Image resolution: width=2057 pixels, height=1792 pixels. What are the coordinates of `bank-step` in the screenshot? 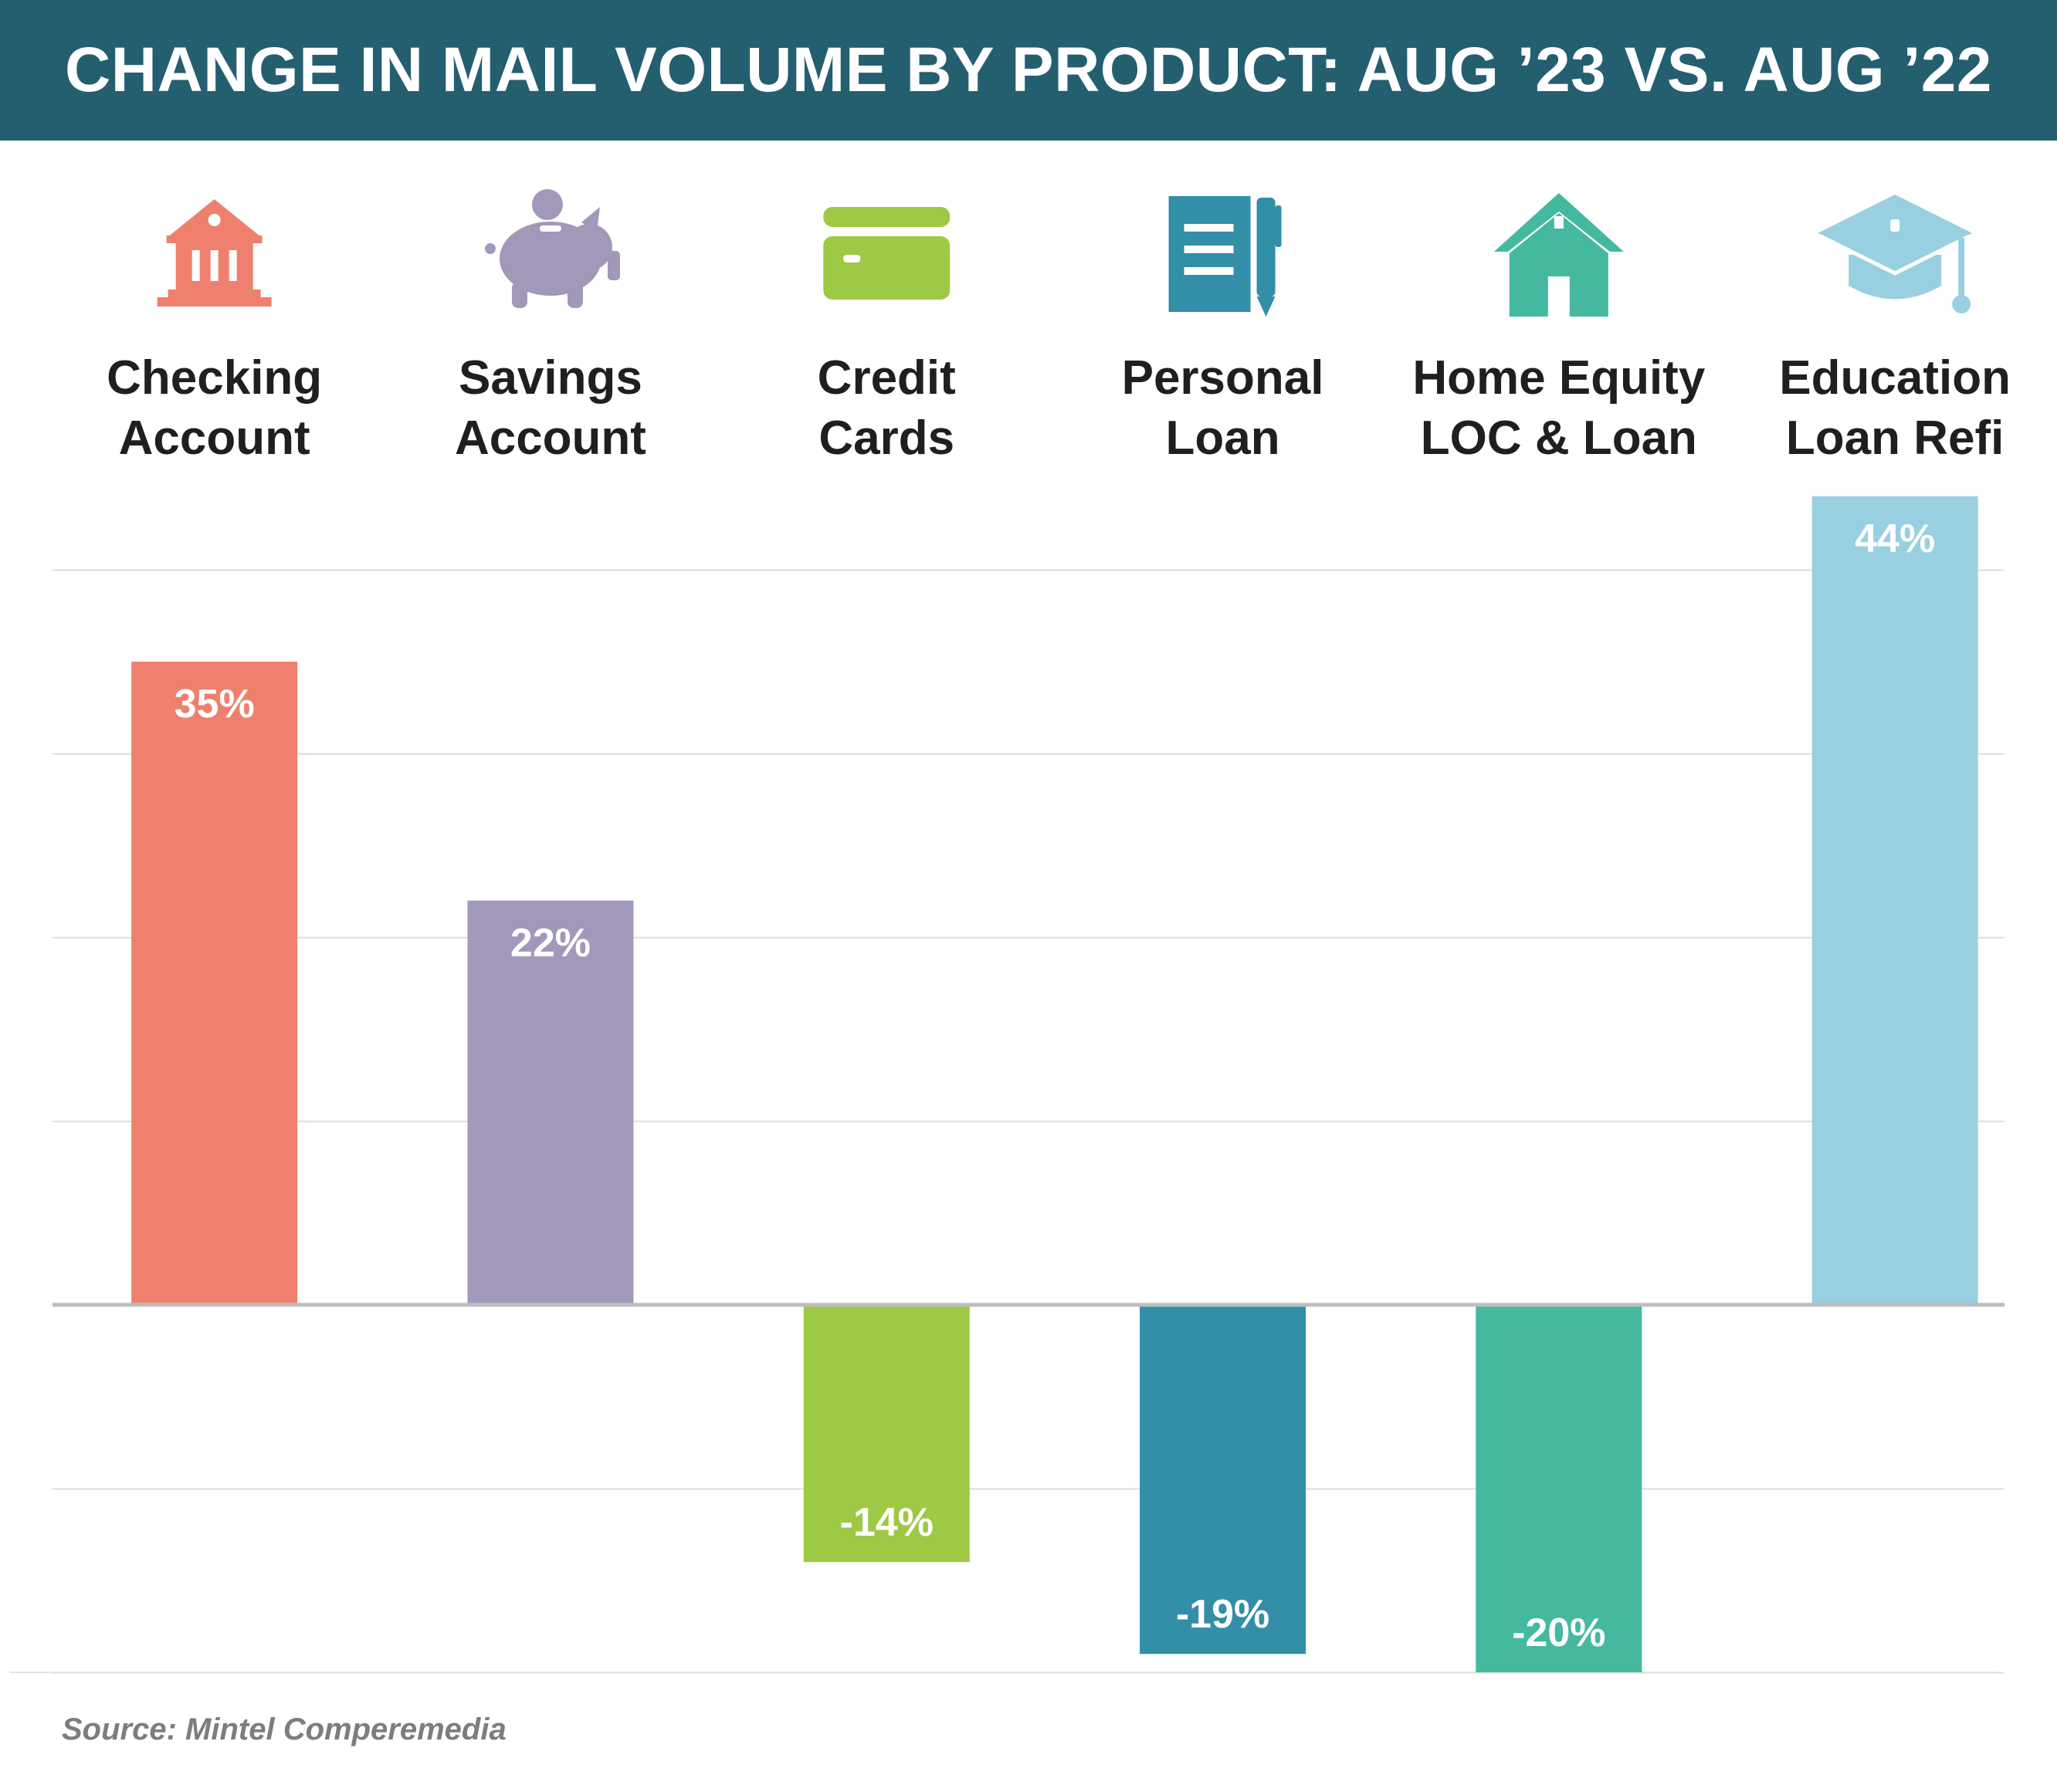 It's located at (215, 293).